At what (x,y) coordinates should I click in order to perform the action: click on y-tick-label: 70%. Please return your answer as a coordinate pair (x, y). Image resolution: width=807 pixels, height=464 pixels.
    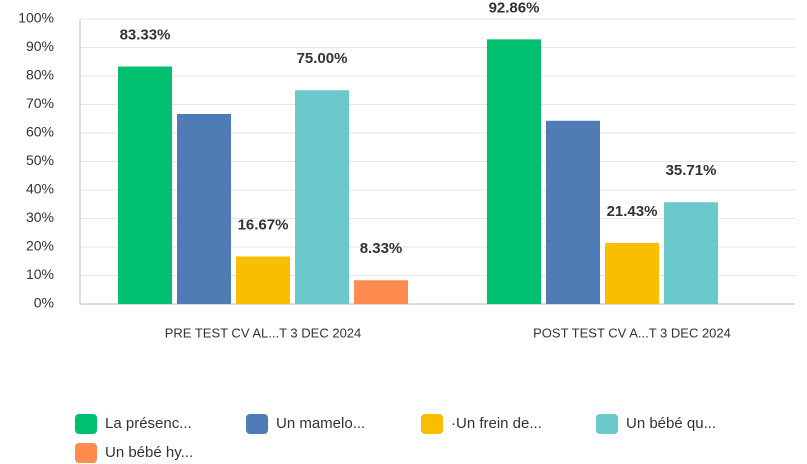
    Looking at the image, I should click on (40, 103).